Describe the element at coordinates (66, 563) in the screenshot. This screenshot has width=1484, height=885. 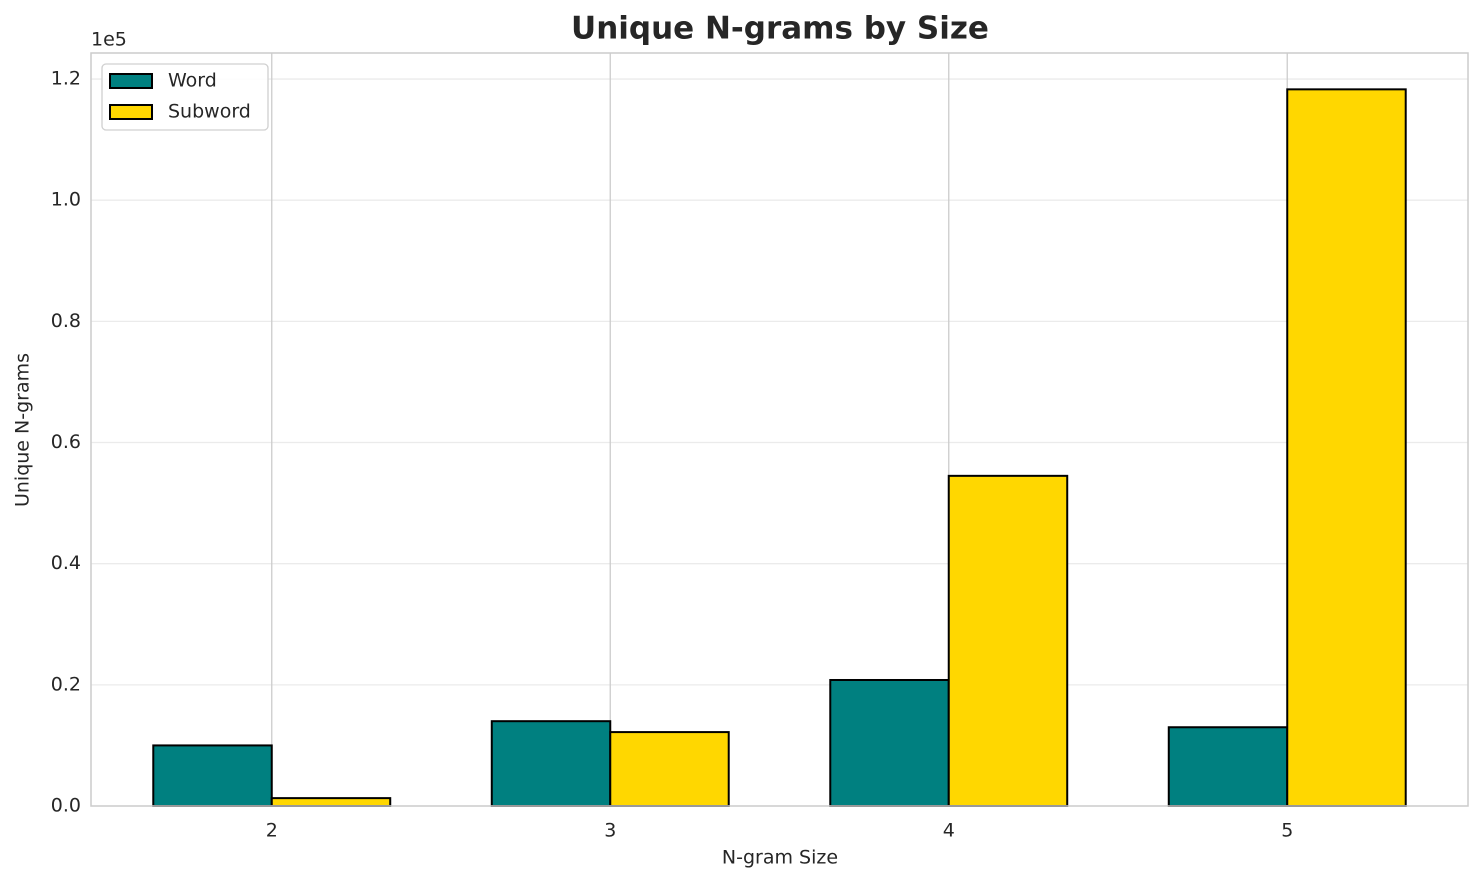
I see `y-tick-label: 0.4` at that location.